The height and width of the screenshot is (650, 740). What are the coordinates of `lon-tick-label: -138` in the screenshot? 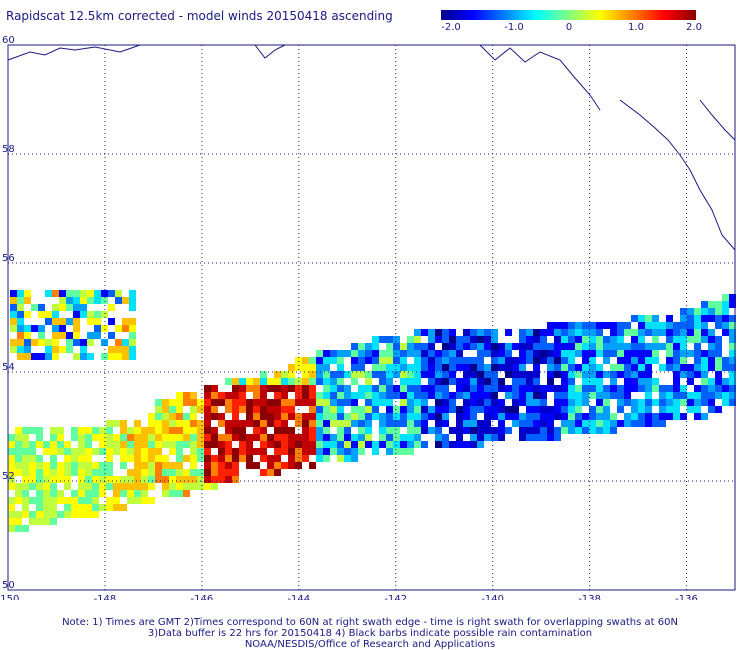 It's located at (589, 597).